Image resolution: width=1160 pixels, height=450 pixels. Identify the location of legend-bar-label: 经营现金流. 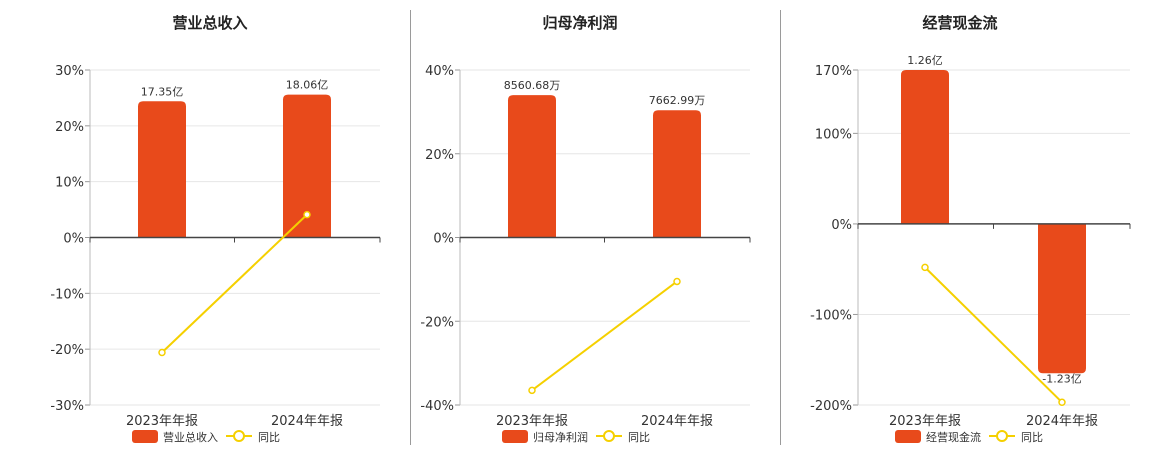
(953, 437).